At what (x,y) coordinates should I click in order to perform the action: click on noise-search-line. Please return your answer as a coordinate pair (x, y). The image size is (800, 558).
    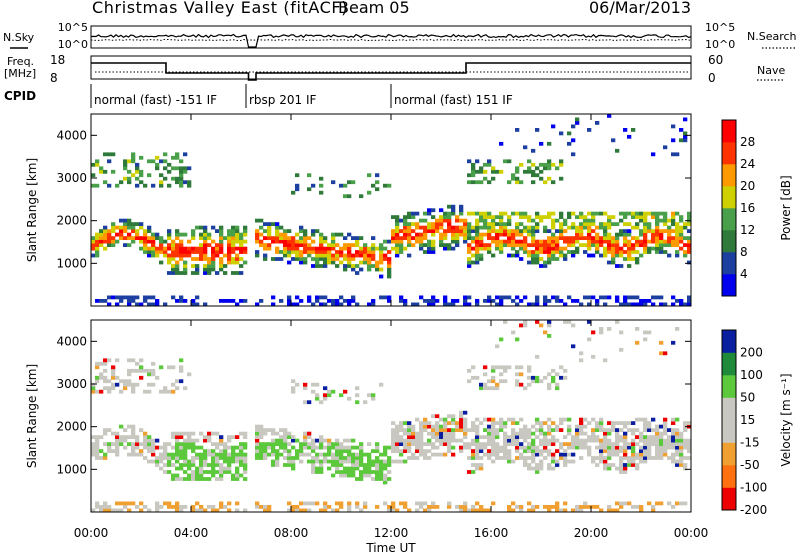
    Looking at the image, I should click on (391, 40).